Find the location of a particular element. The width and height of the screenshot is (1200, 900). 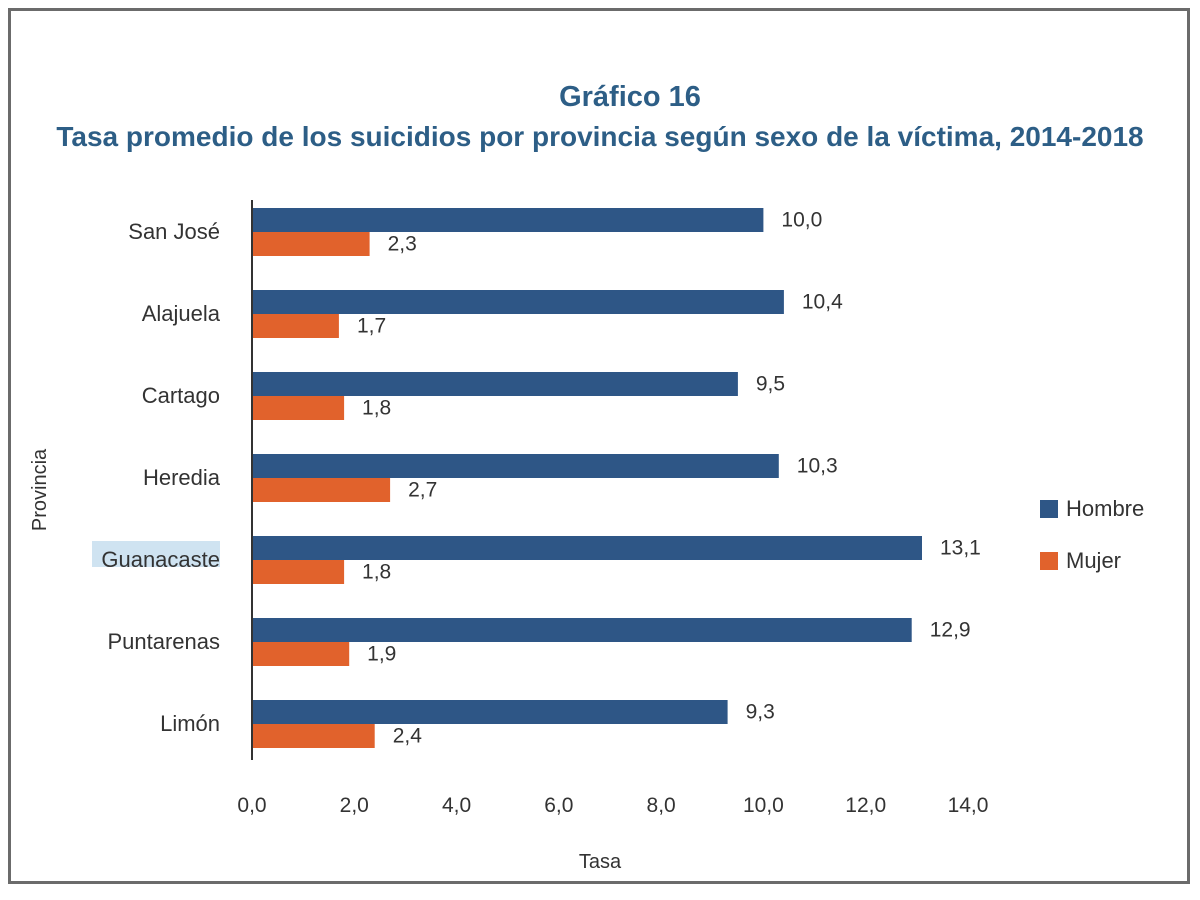

x-tick-label: 2,0 is located at coordinates (354, 805).